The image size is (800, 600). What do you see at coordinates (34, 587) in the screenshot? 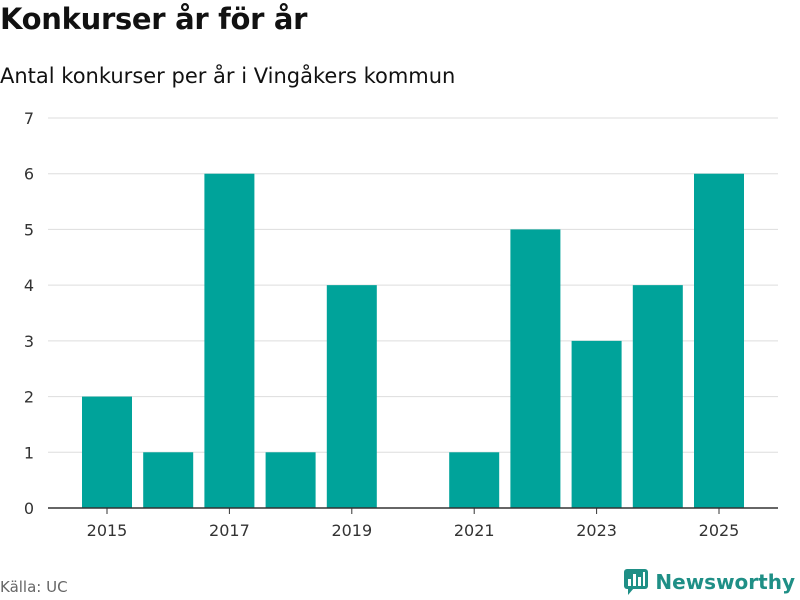
I see `source-note: Källa: UC` at bounding box center [34, 587].